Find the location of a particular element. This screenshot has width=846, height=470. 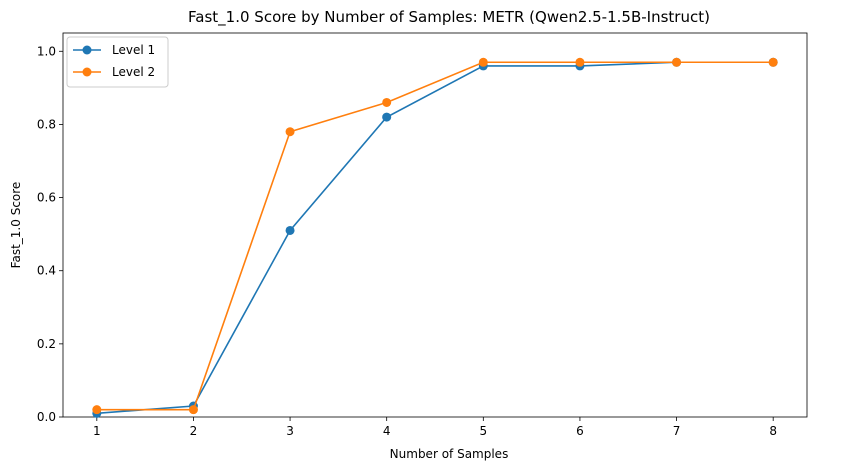

x-tick-label: 3 is located at coordinates (290, 431).